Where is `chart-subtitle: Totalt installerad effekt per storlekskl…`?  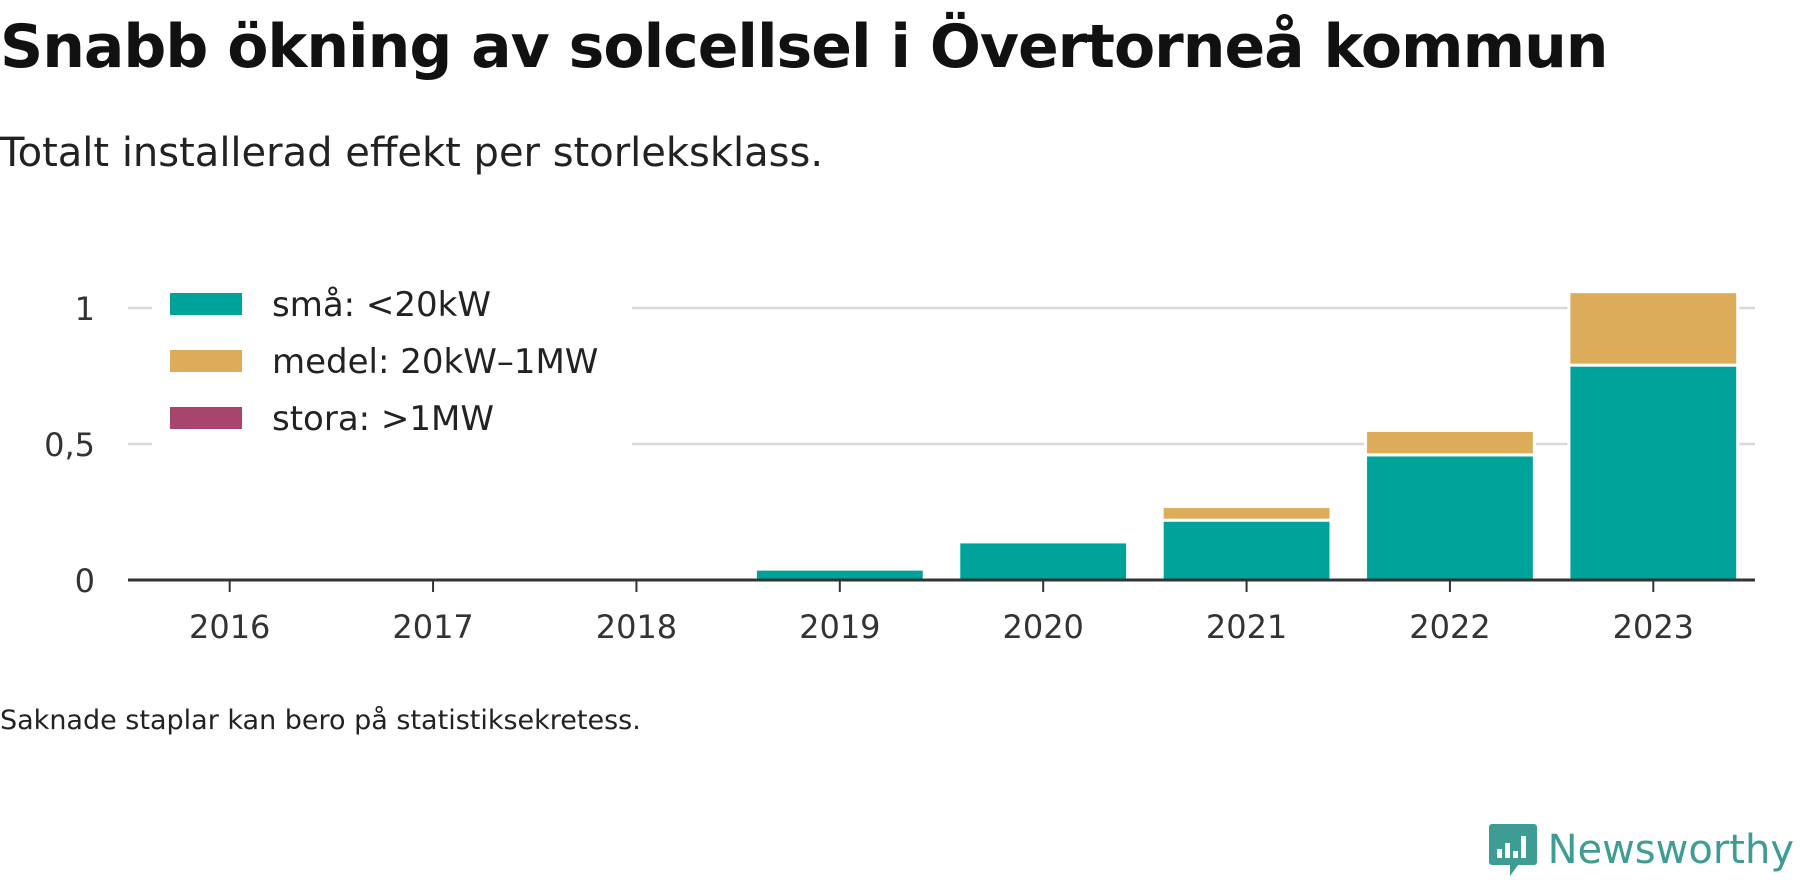
chart-subtitle: Totalt installerad effekt per storlekskl… is located at coordinates (412, 153).